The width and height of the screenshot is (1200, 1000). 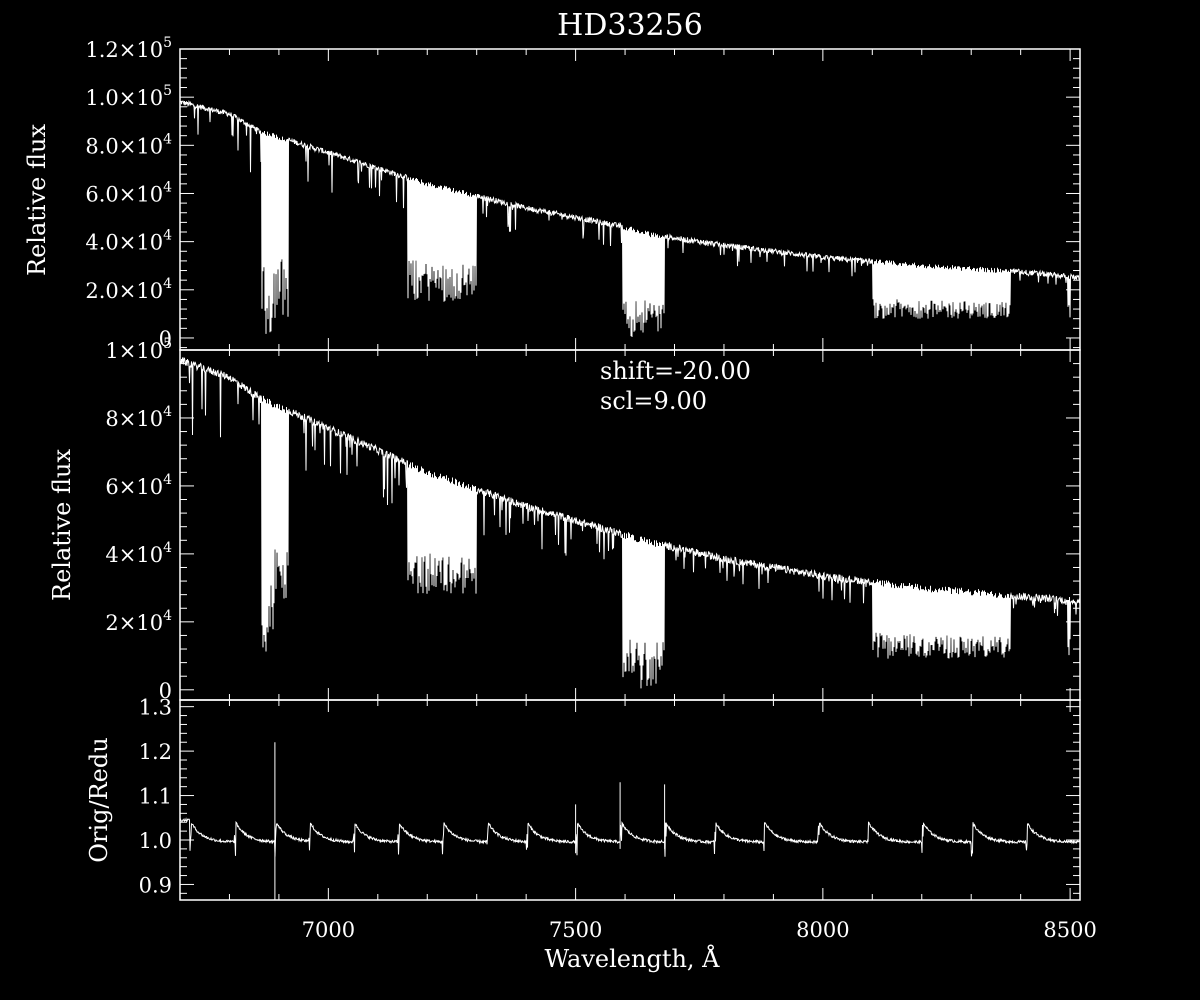 I want to click on y-tick-label: 1.2, so click(x=155, y=752).